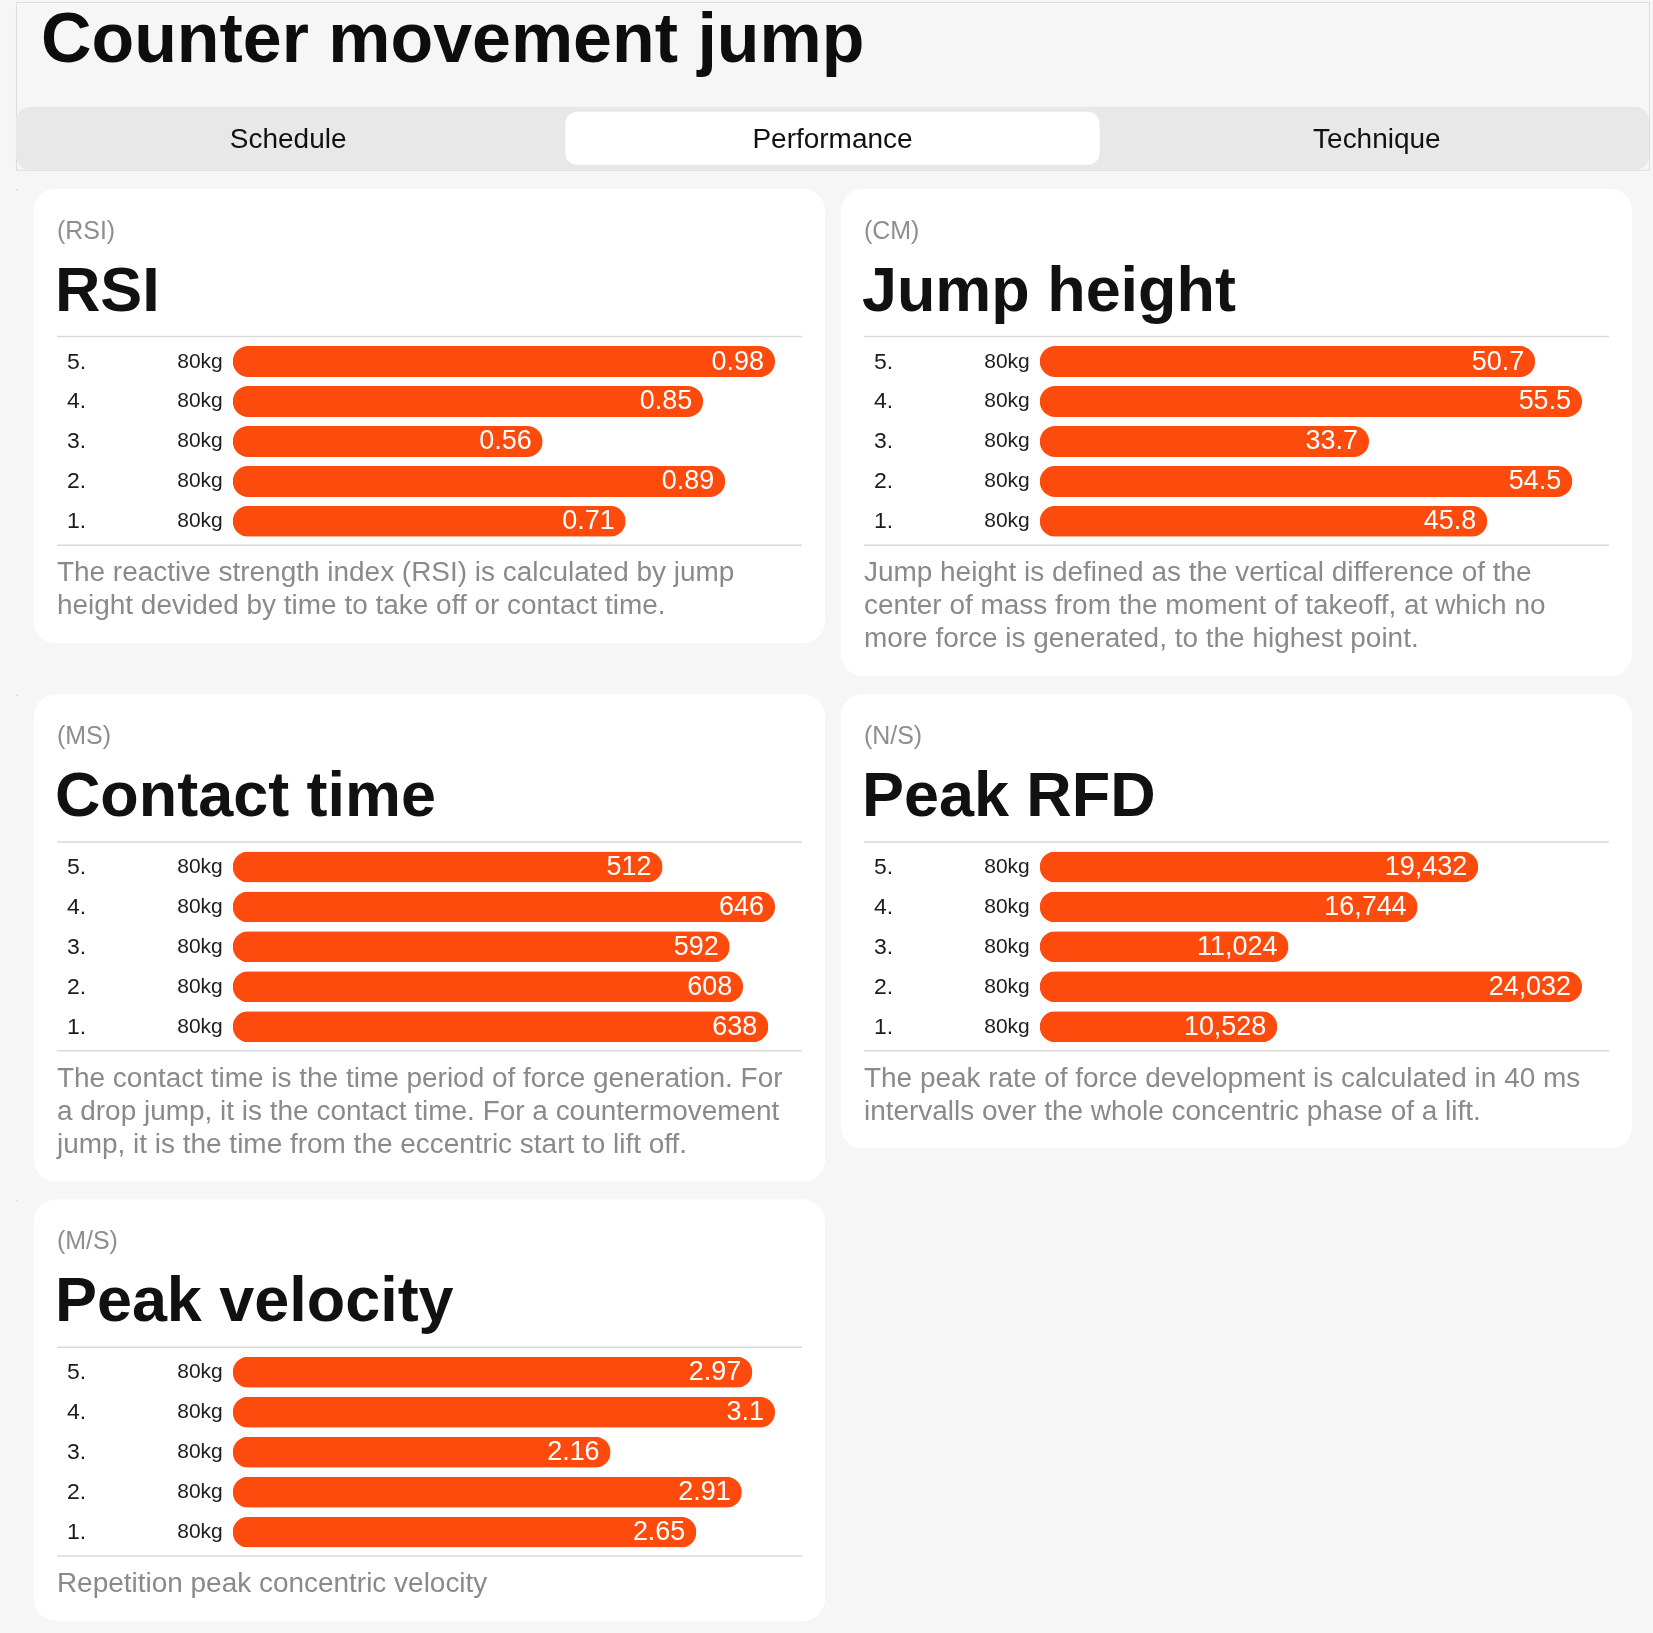 This screenshot has height=1633, width=1653. Describe the element at coordinates (659, 1531) in the screenshot. I see `data-label: 2.65` at that location.